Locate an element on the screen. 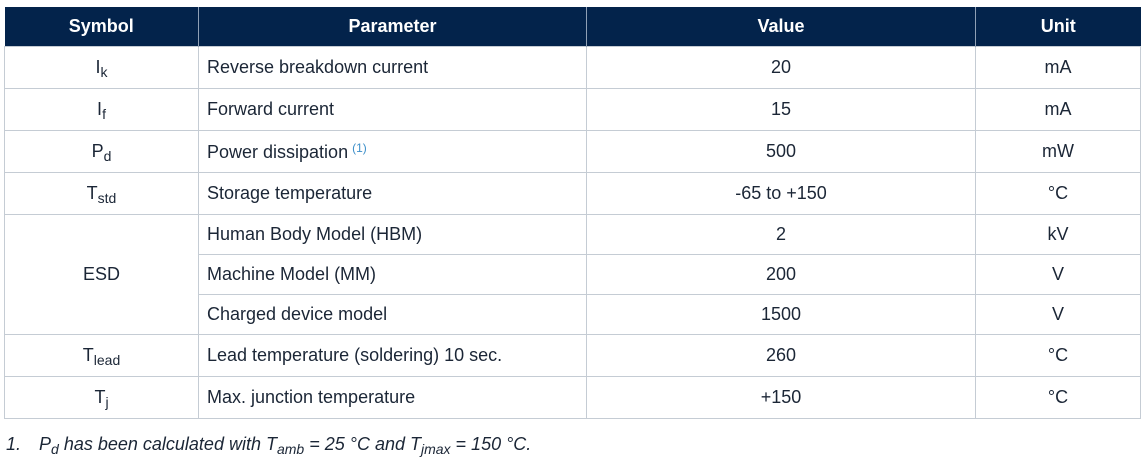  table-row-esd-cdm: Charged device model 1500 V is located at coordinates (573, 314).